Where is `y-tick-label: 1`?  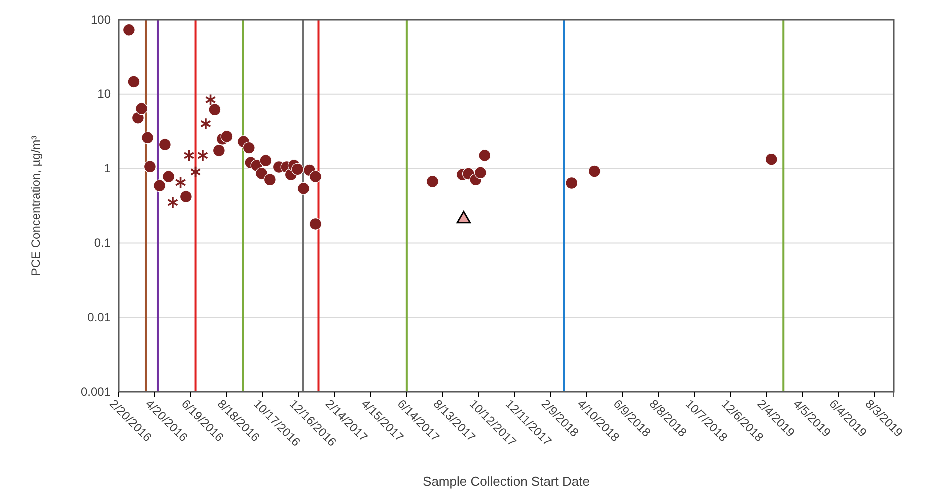 y-tick-label: 1 is located at coordinates (108, 169).